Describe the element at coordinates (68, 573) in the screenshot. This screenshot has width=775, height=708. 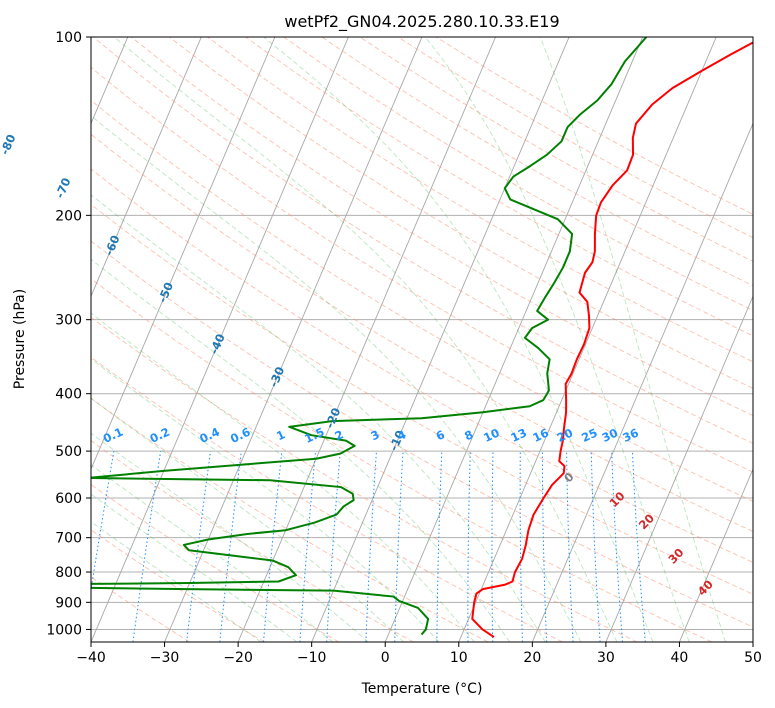
I see `y-tick-label: 800` at that location.